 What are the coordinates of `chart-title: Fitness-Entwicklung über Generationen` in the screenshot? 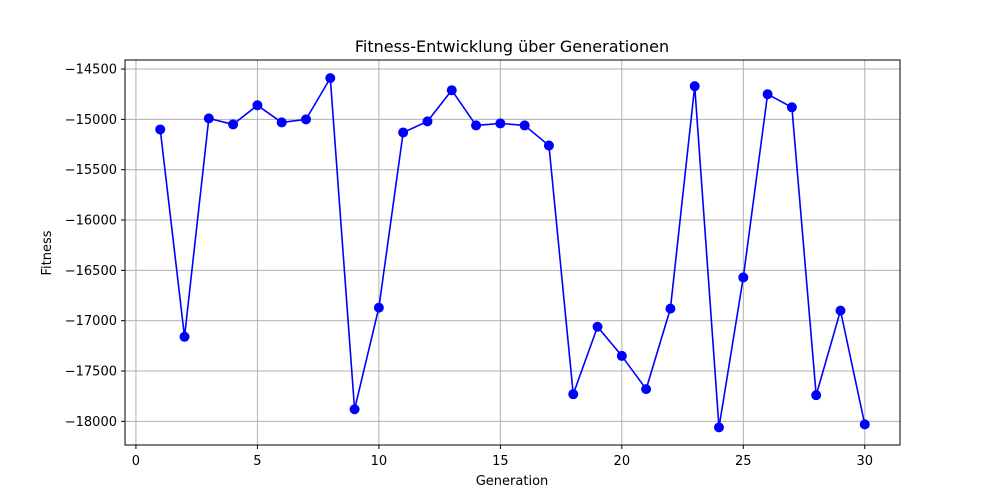 It's located at (512, 46).